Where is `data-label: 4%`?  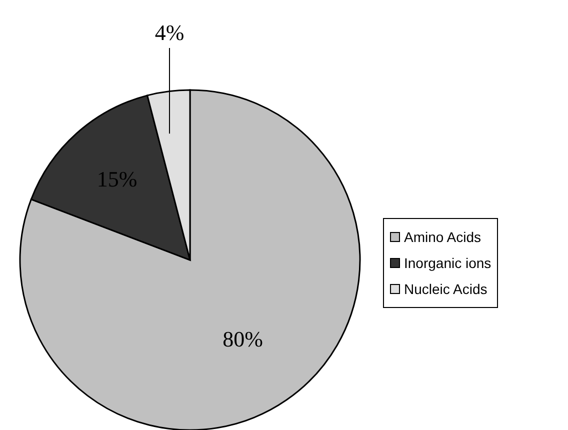
data-label: 4% is located at coordinates (169, 32).